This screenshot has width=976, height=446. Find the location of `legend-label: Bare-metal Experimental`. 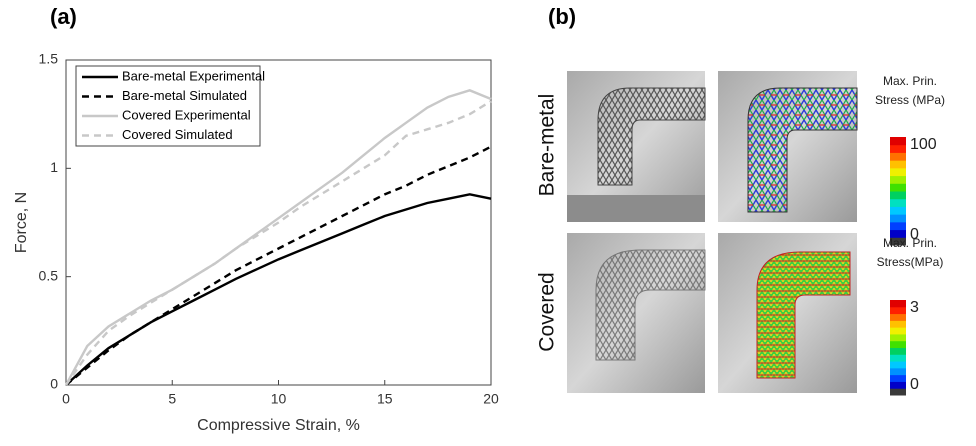

legend-label: Bare-metal Experimental is located at coordinates (193, 75).